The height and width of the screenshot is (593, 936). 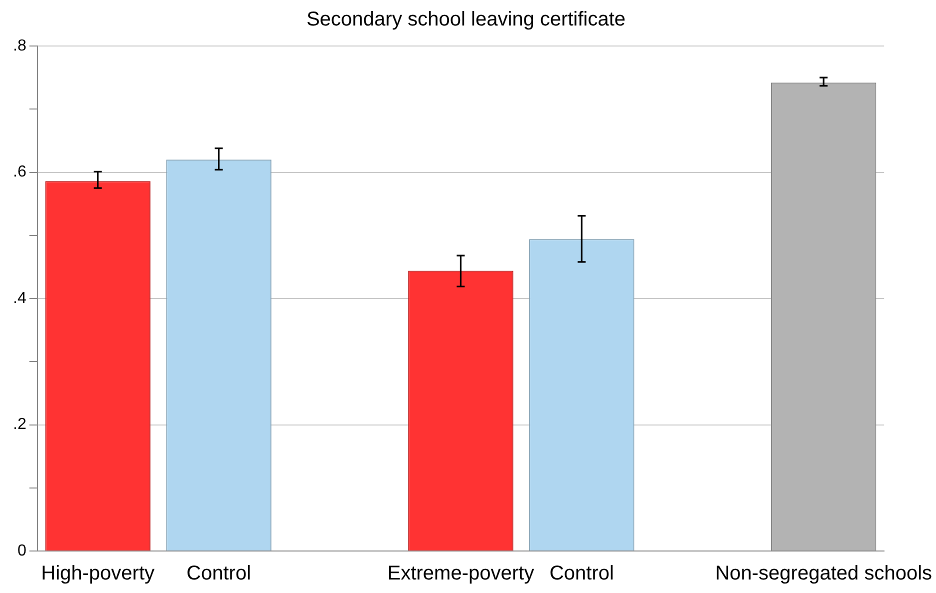 What do you see at coordinates (19, 45) in the screenshot?
I see `y-tick-label: .8` at bounding box center [19, 45].